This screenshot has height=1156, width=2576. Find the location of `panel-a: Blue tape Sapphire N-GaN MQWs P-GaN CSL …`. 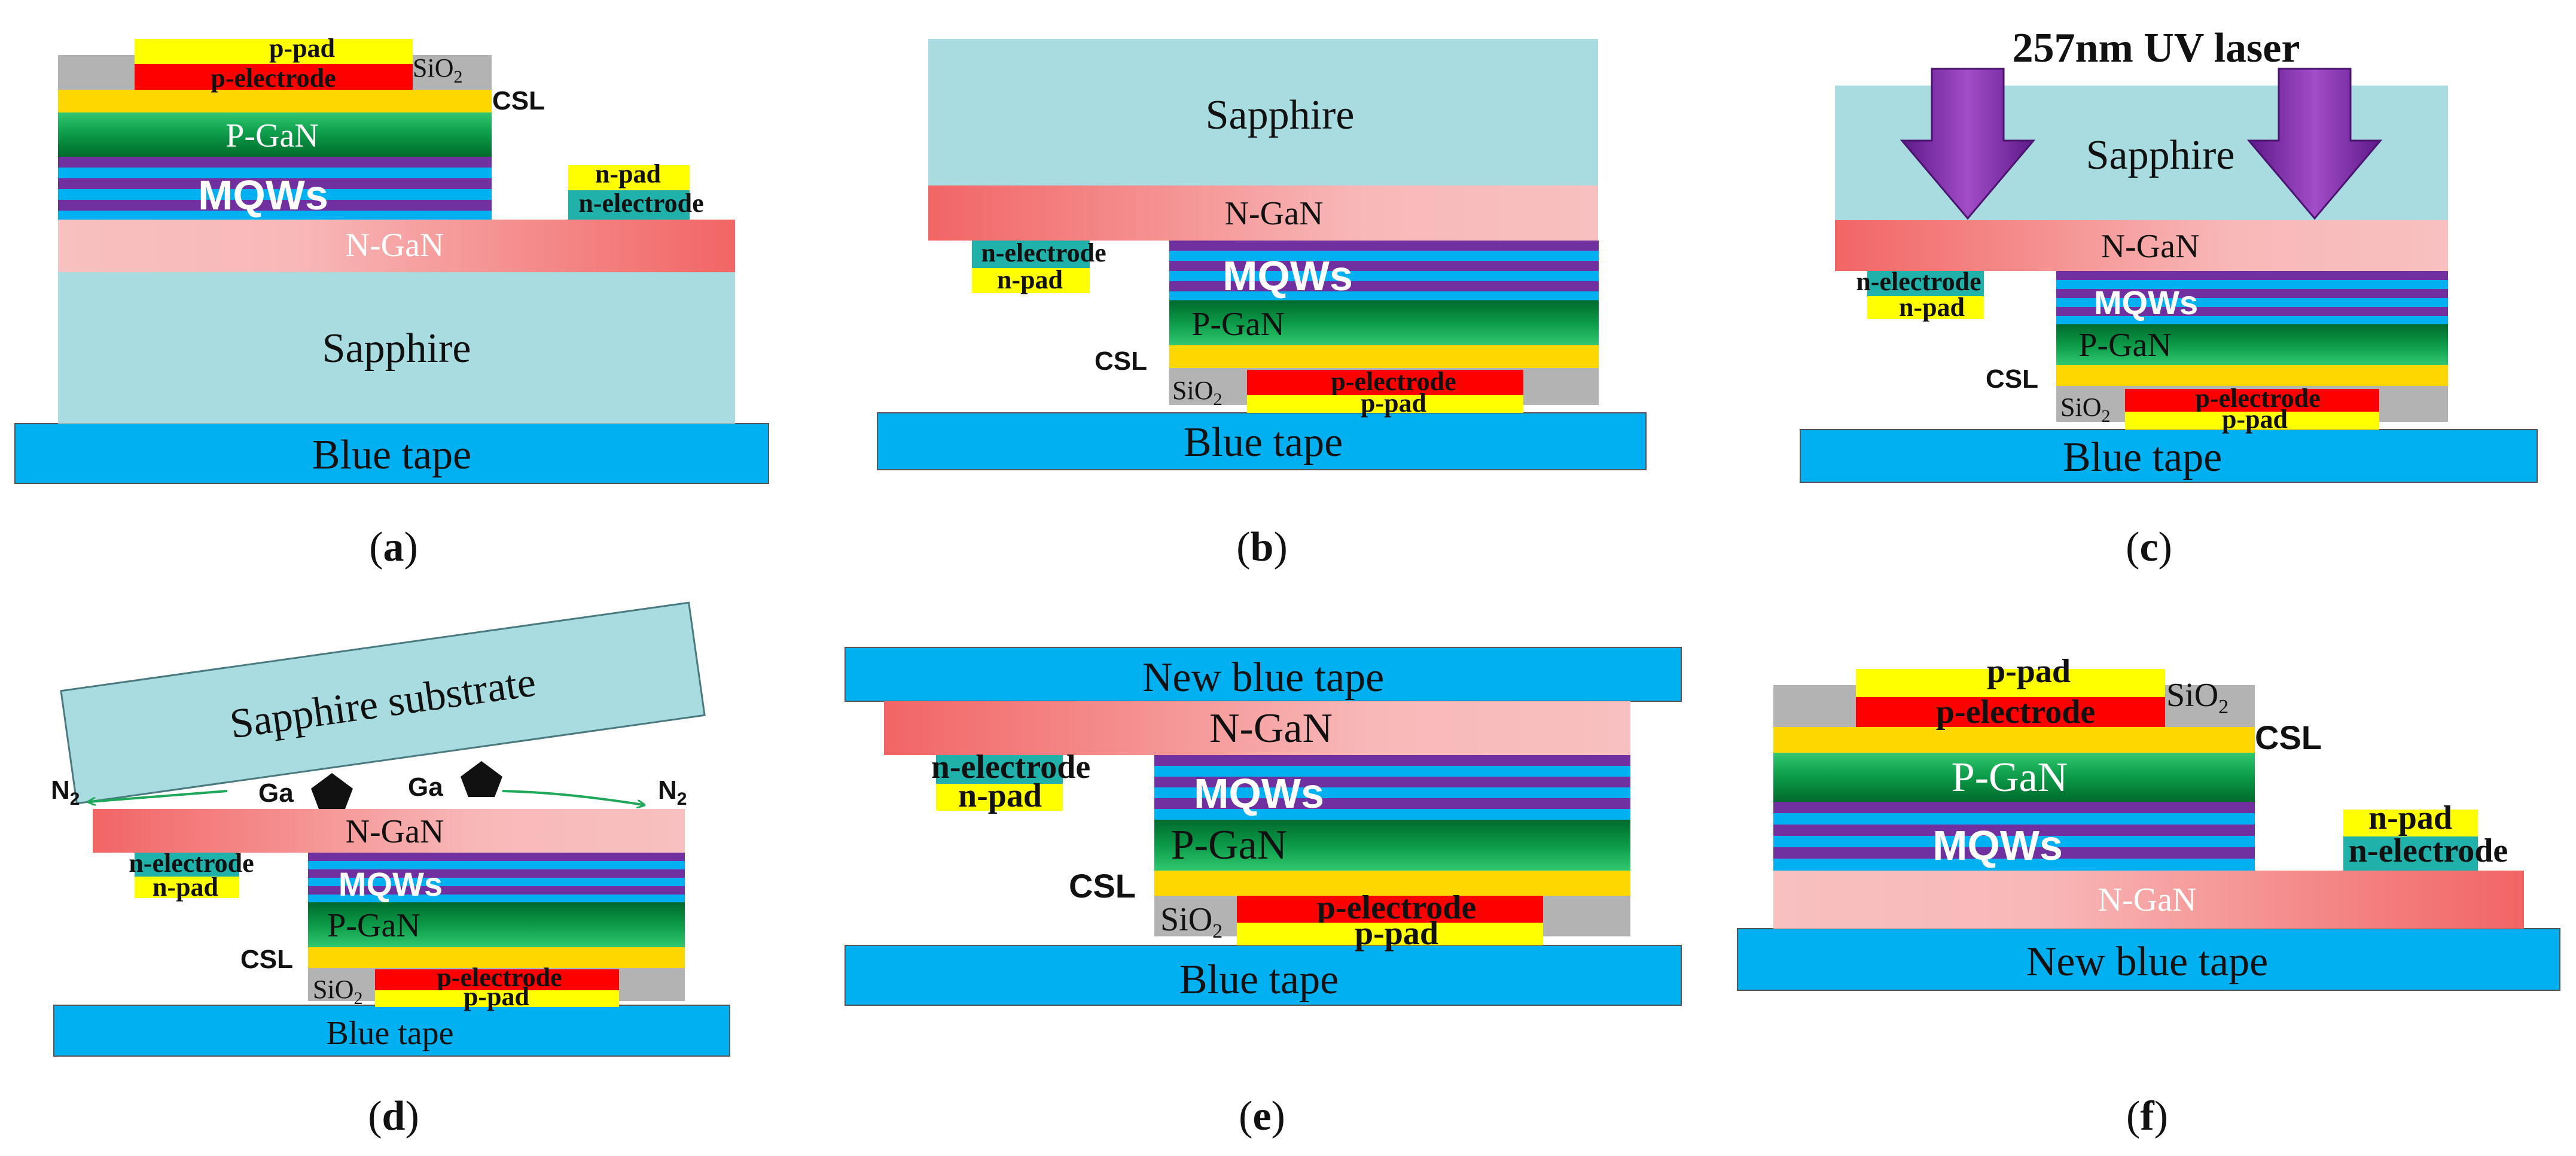

panel-a: Blue tape Sapphire N-GaN MQWs P-GaN CSL … is located at coordinates (392, 259).